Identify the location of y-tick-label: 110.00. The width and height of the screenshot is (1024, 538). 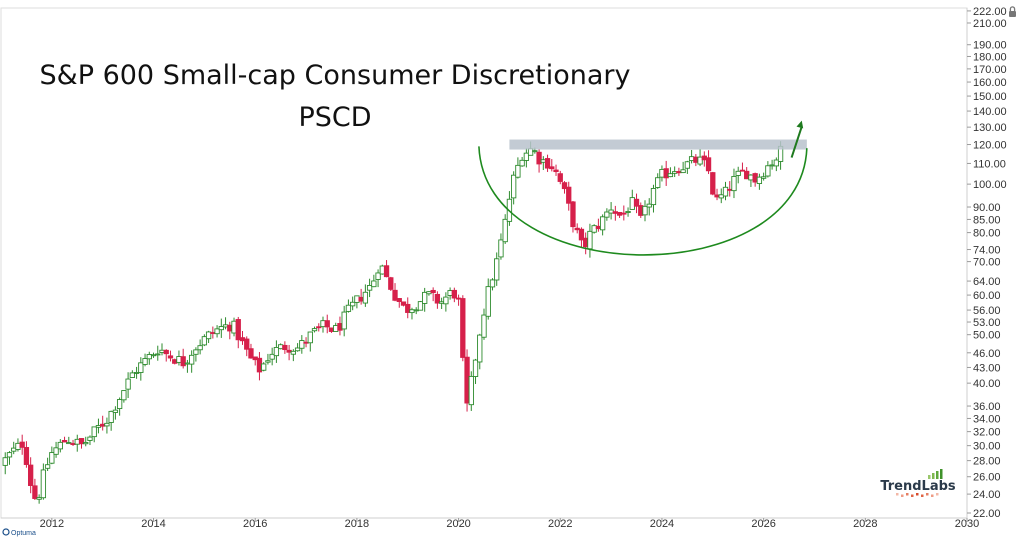
(989, 164).